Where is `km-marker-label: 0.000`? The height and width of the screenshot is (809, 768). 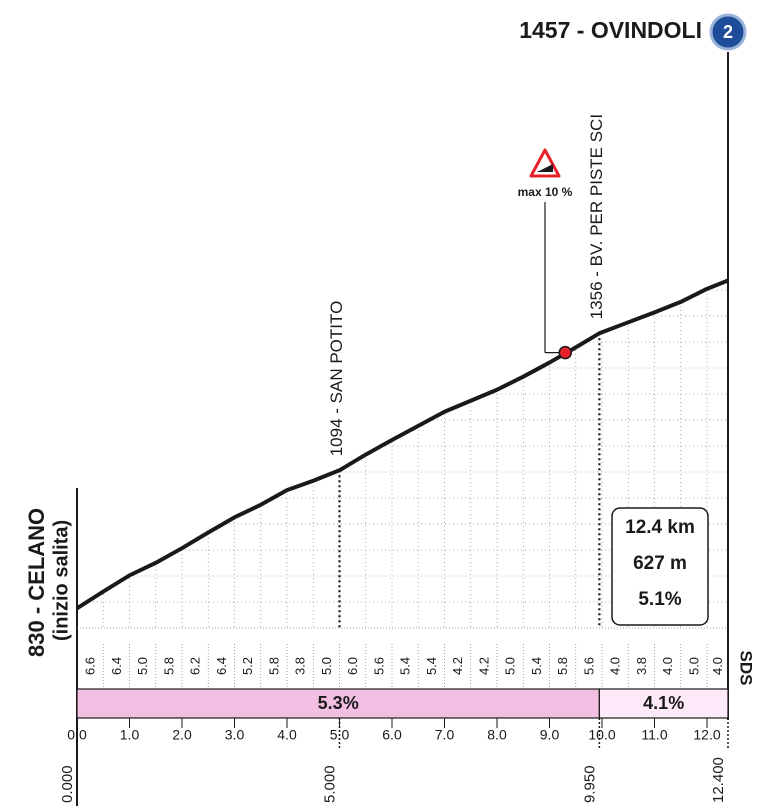 km-marker-label: 0.000 is located at coordinates (67, 784).